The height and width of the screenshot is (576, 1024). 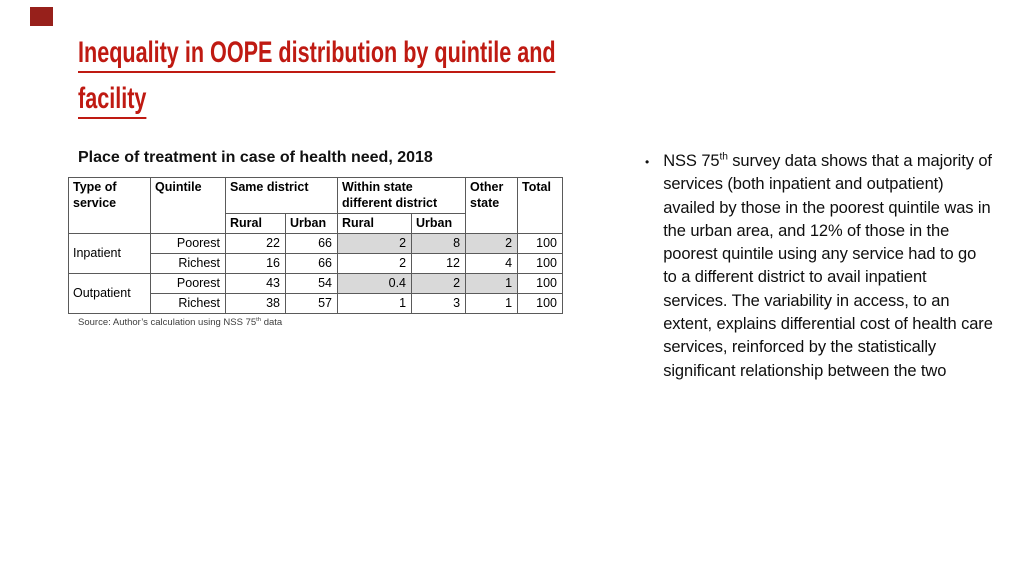 What do you see at coordinates (281, 195) in the screenshot?
I see `col-header-same-district: Same district` at bounding box center [281, 195].